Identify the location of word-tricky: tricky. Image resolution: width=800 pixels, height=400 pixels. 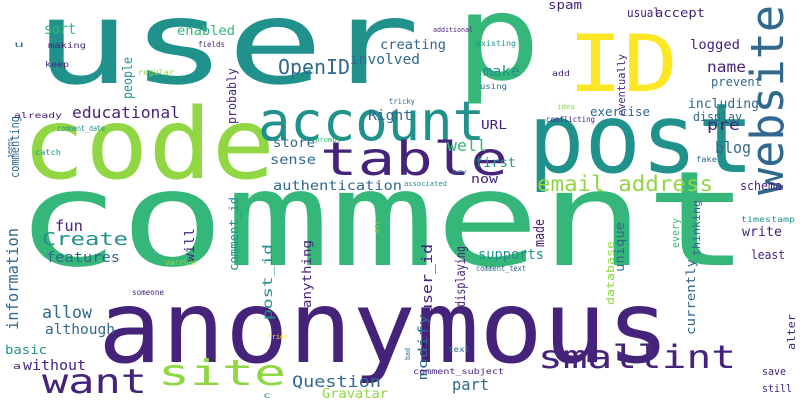
(402, 101).